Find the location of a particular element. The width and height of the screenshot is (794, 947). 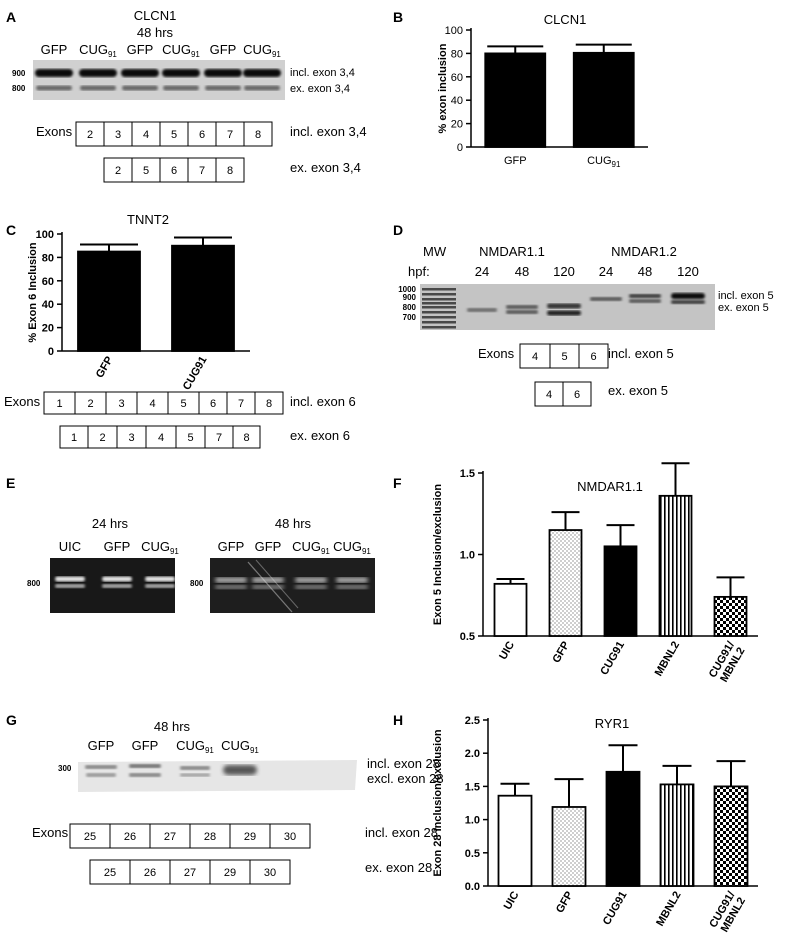

panel-a-incl-num-1: 3 is located at coordinates (118, 135).